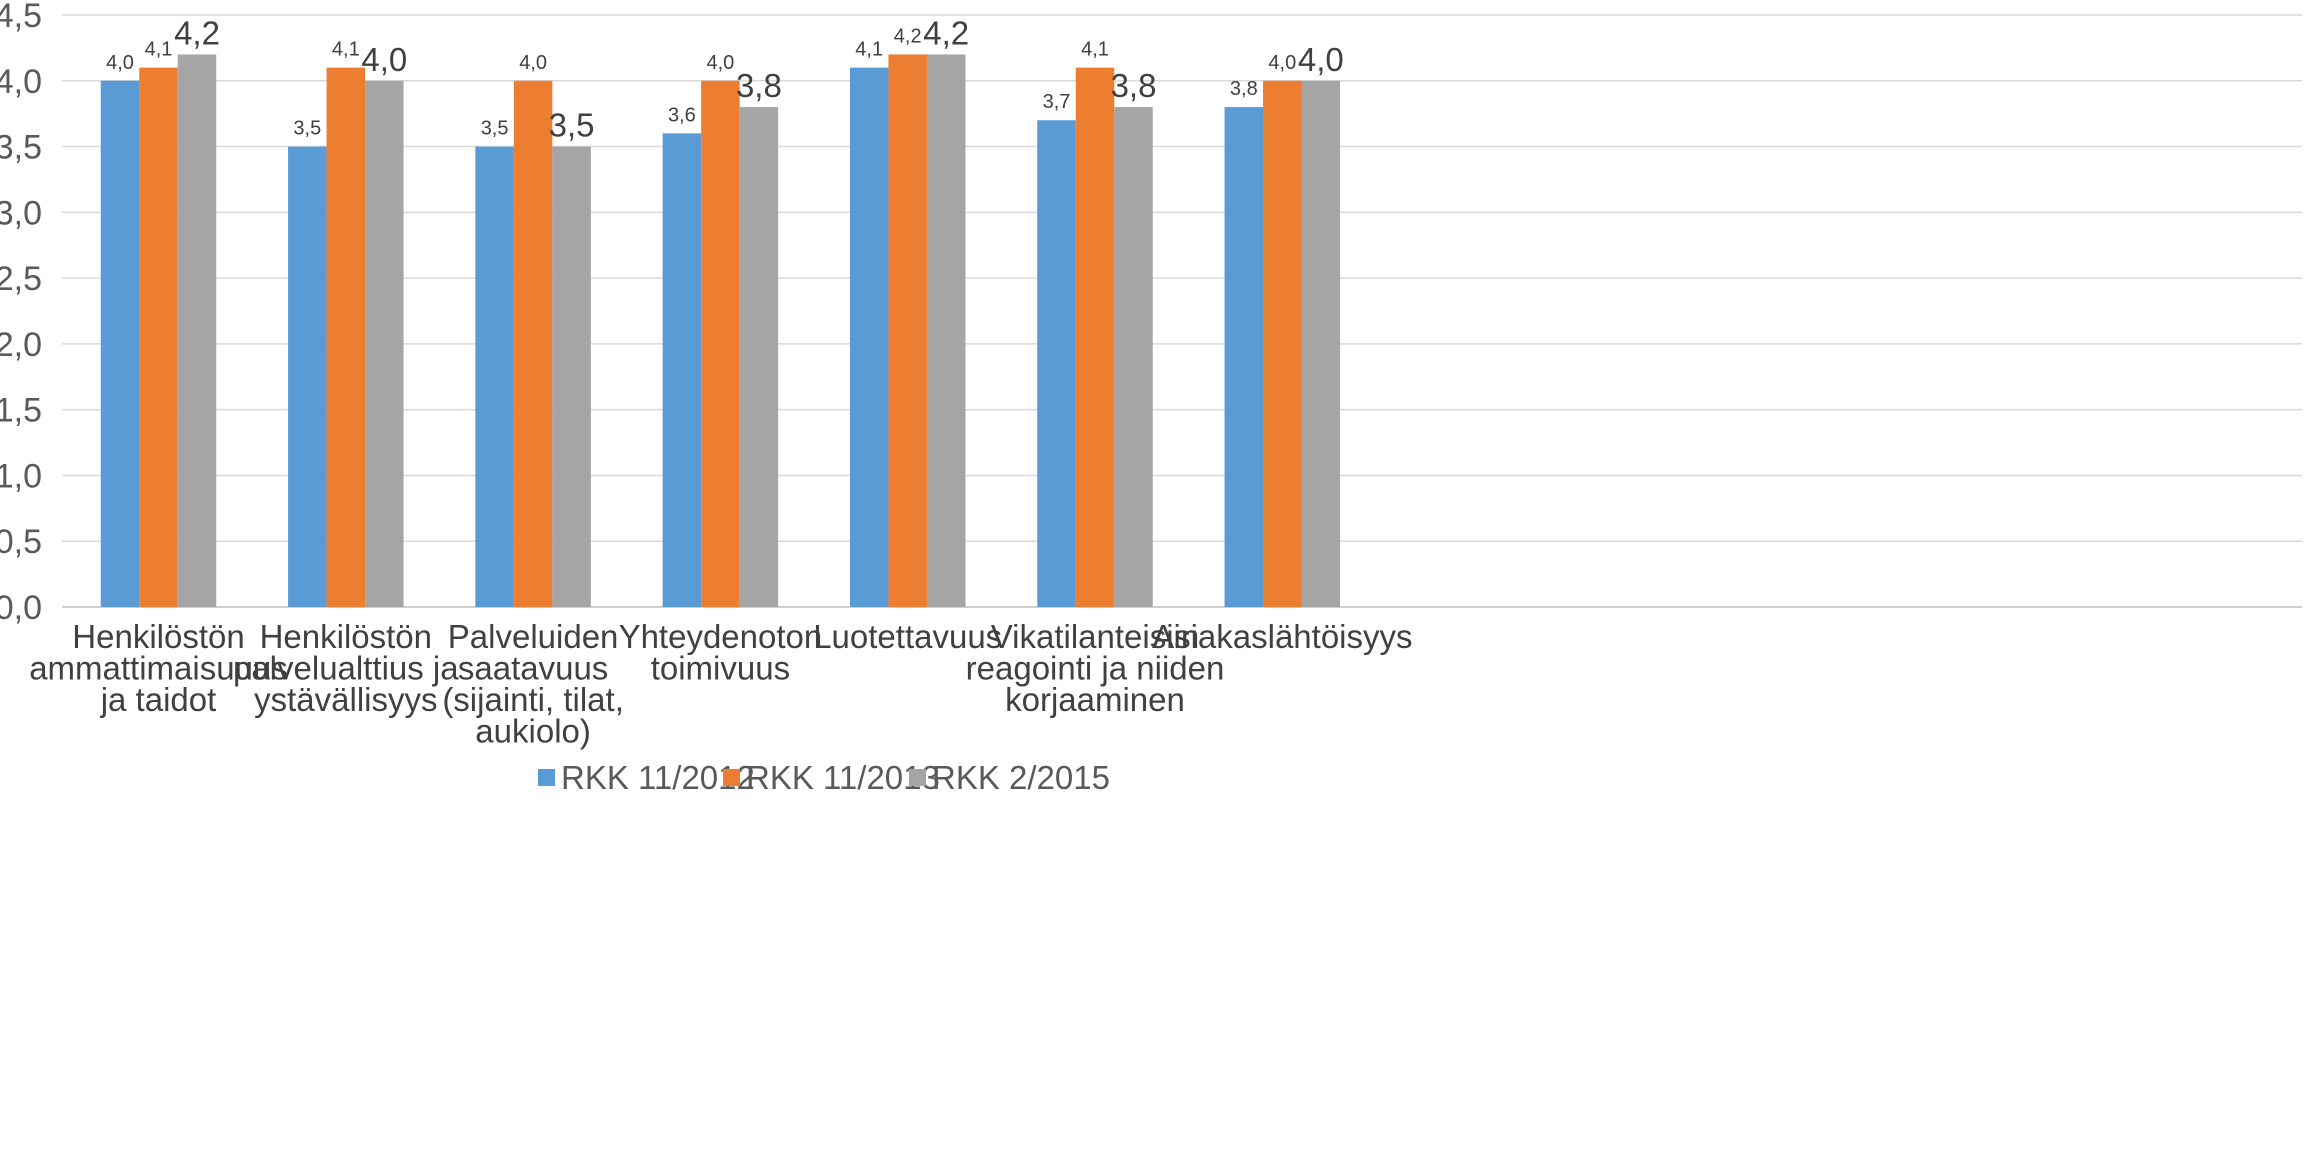 Image resolution: width=2305 pixels, height=1164 pixels. I want to click on x-tick-label-line: saatavuus, so click(533, 668).